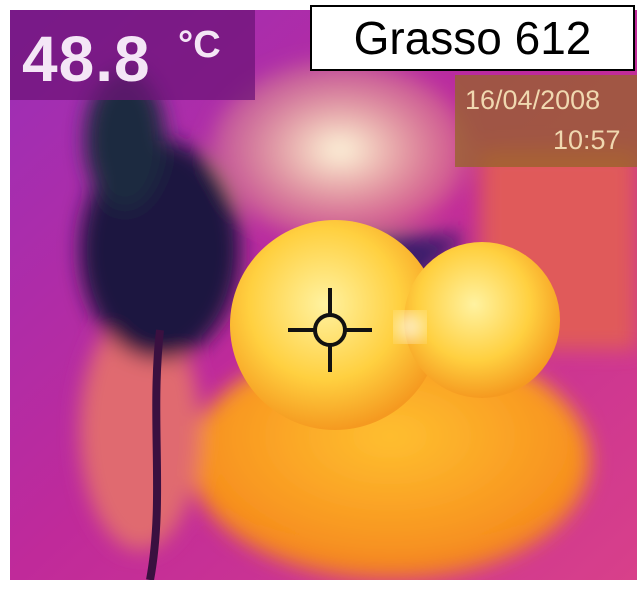 This screenshot has height=589, width=637. Describe the element at coordinates (86, 59) in the screenshot. I see `temperature-value: 48.8` at that location.